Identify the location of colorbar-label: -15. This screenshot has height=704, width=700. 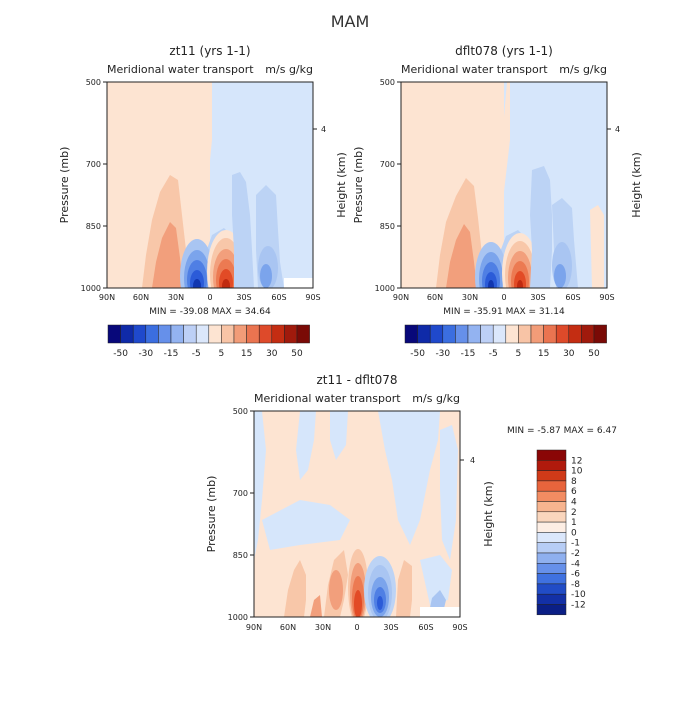
(171, 354).